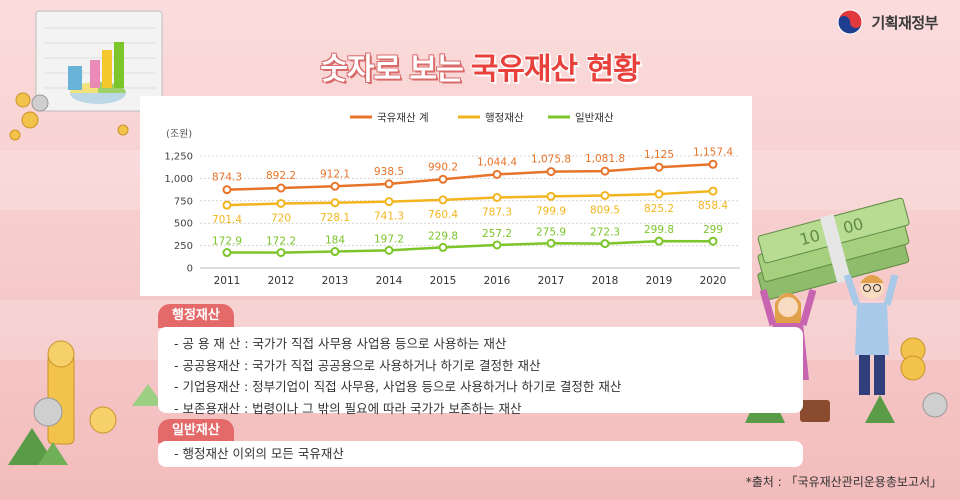 Image resolution: width=960 pixels, height=500 pixels. I want to click on legend-label: 일반재산, so click(594, 117).